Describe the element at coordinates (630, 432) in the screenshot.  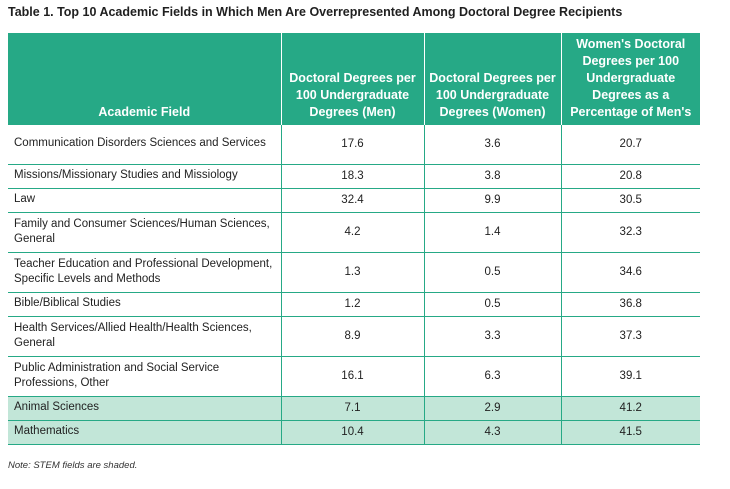
I see `cell-pct: 41.5` at that location.